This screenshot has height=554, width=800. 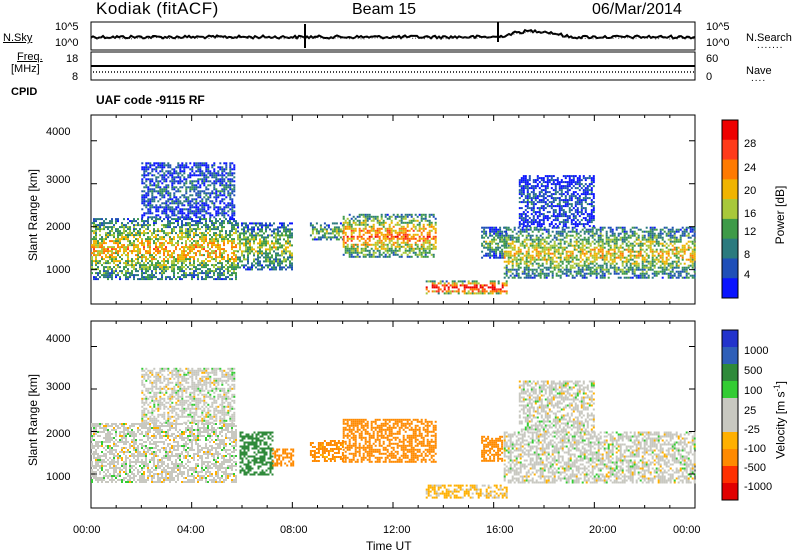 What do you see at coordinates (755, 449) in the screenshot?
I see `velocity-cbar-tick: -100` at bounding box center [755, 449].